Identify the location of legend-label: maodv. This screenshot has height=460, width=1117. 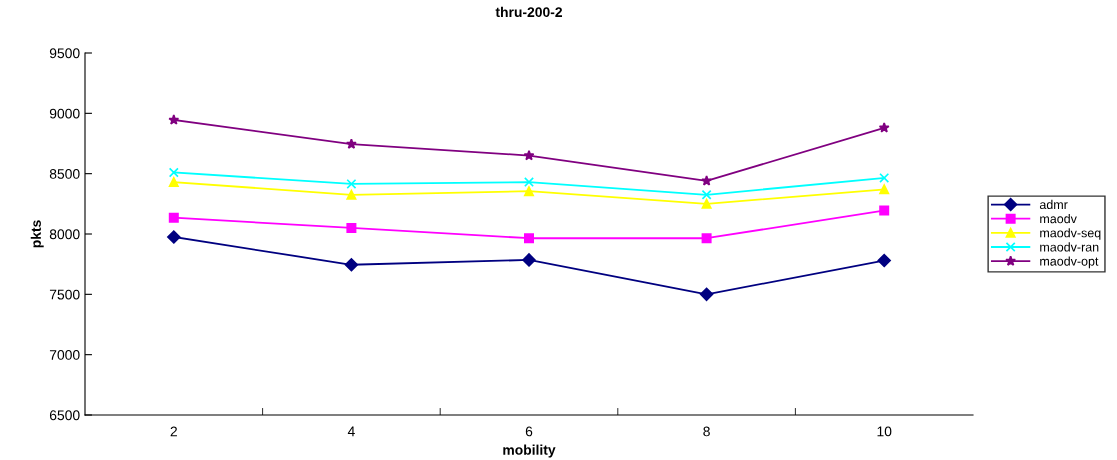
(1058, 219).